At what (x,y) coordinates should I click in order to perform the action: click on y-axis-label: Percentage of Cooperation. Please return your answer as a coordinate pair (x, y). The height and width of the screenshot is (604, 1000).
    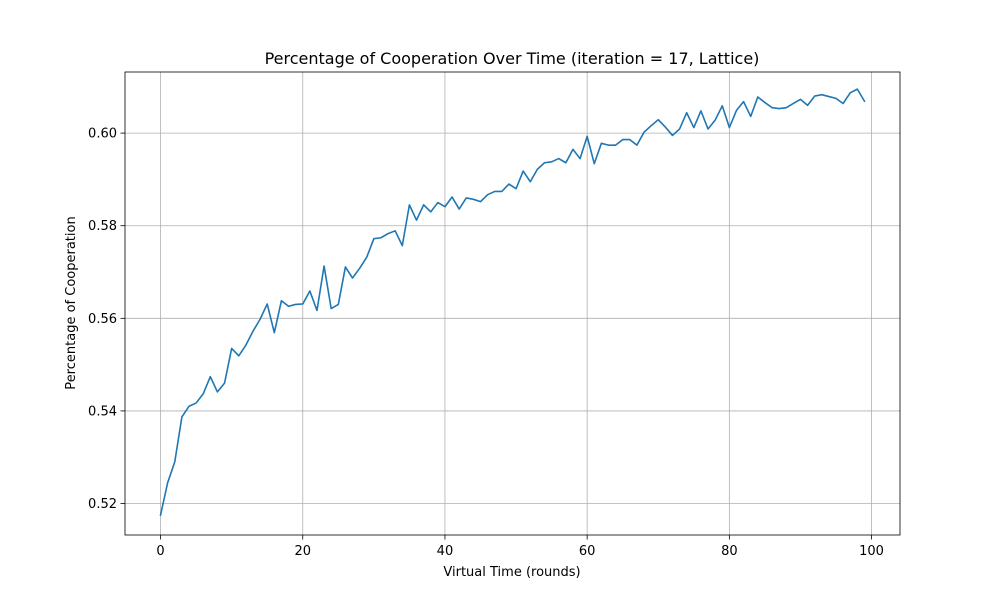
    Looking at the image, I should click on (71, 302).